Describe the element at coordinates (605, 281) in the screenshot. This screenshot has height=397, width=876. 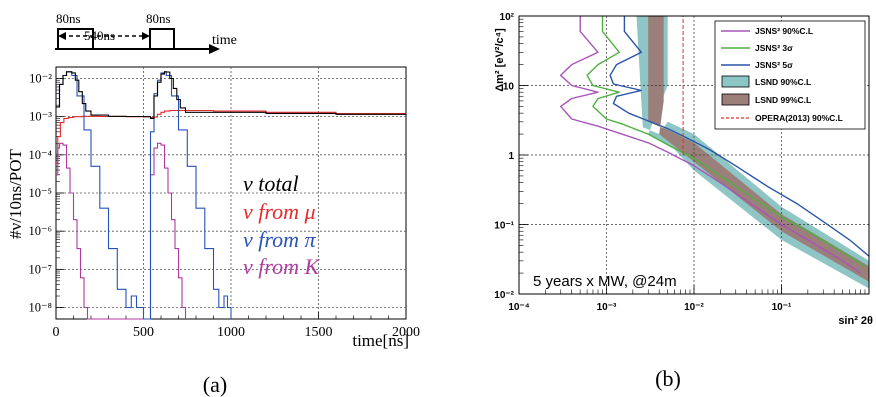
I see `plot-b-annotation: 5 years x MW, @24m` at that location.